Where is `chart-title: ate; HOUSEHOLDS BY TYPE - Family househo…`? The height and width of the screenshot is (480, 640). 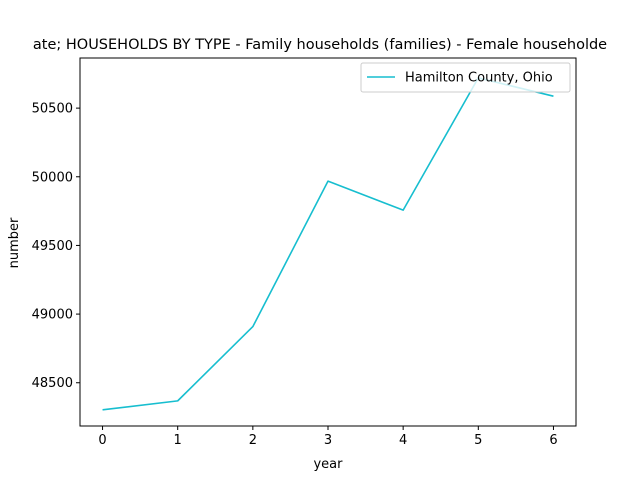
chart-title: ate; HOUSEHOLDS BY TYPE - Family househo… is located at coordinates (320, 45).